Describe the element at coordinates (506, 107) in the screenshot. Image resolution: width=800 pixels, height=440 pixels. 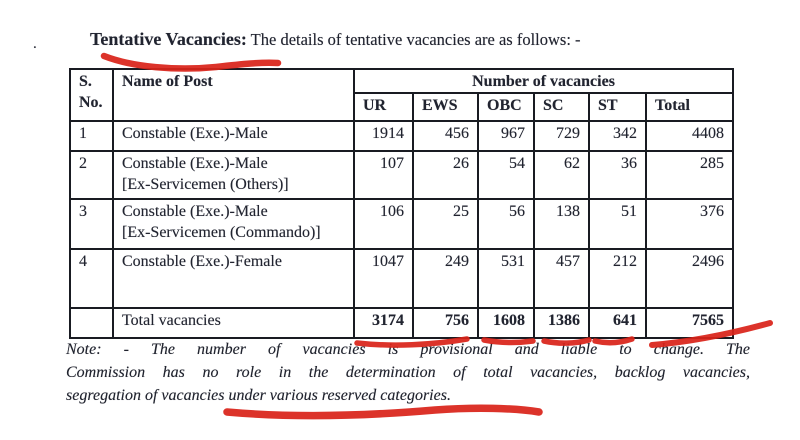
I see `header-col-obc: OBC` at that location.